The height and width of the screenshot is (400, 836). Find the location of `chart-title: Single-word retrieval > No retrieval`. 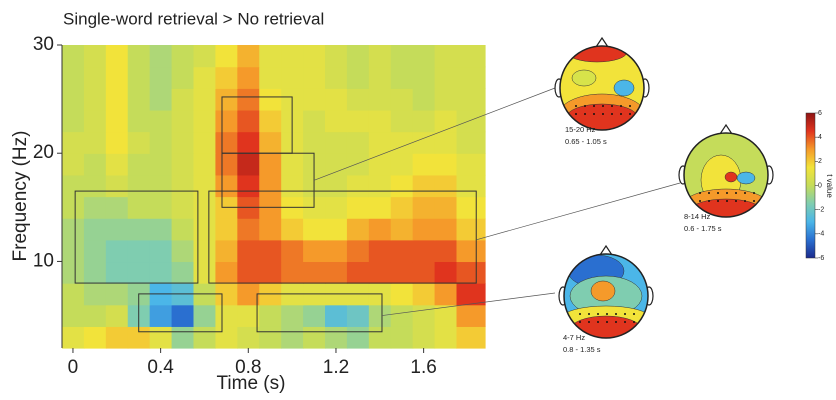

chart-title: Single-word retrieval > No retrieval is located at coordinates (193, 18).